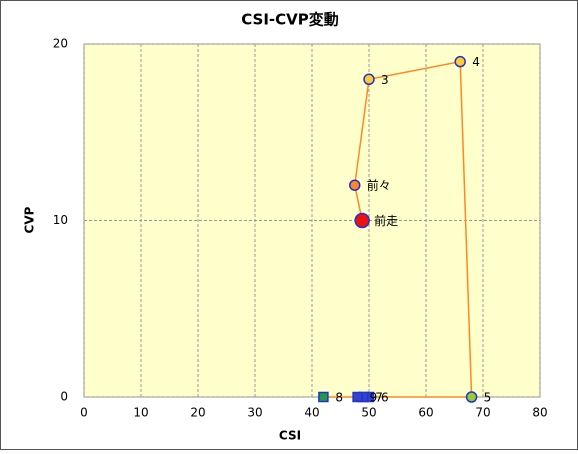  I want to click on y-axis-label: CVP, so click(30, 219).